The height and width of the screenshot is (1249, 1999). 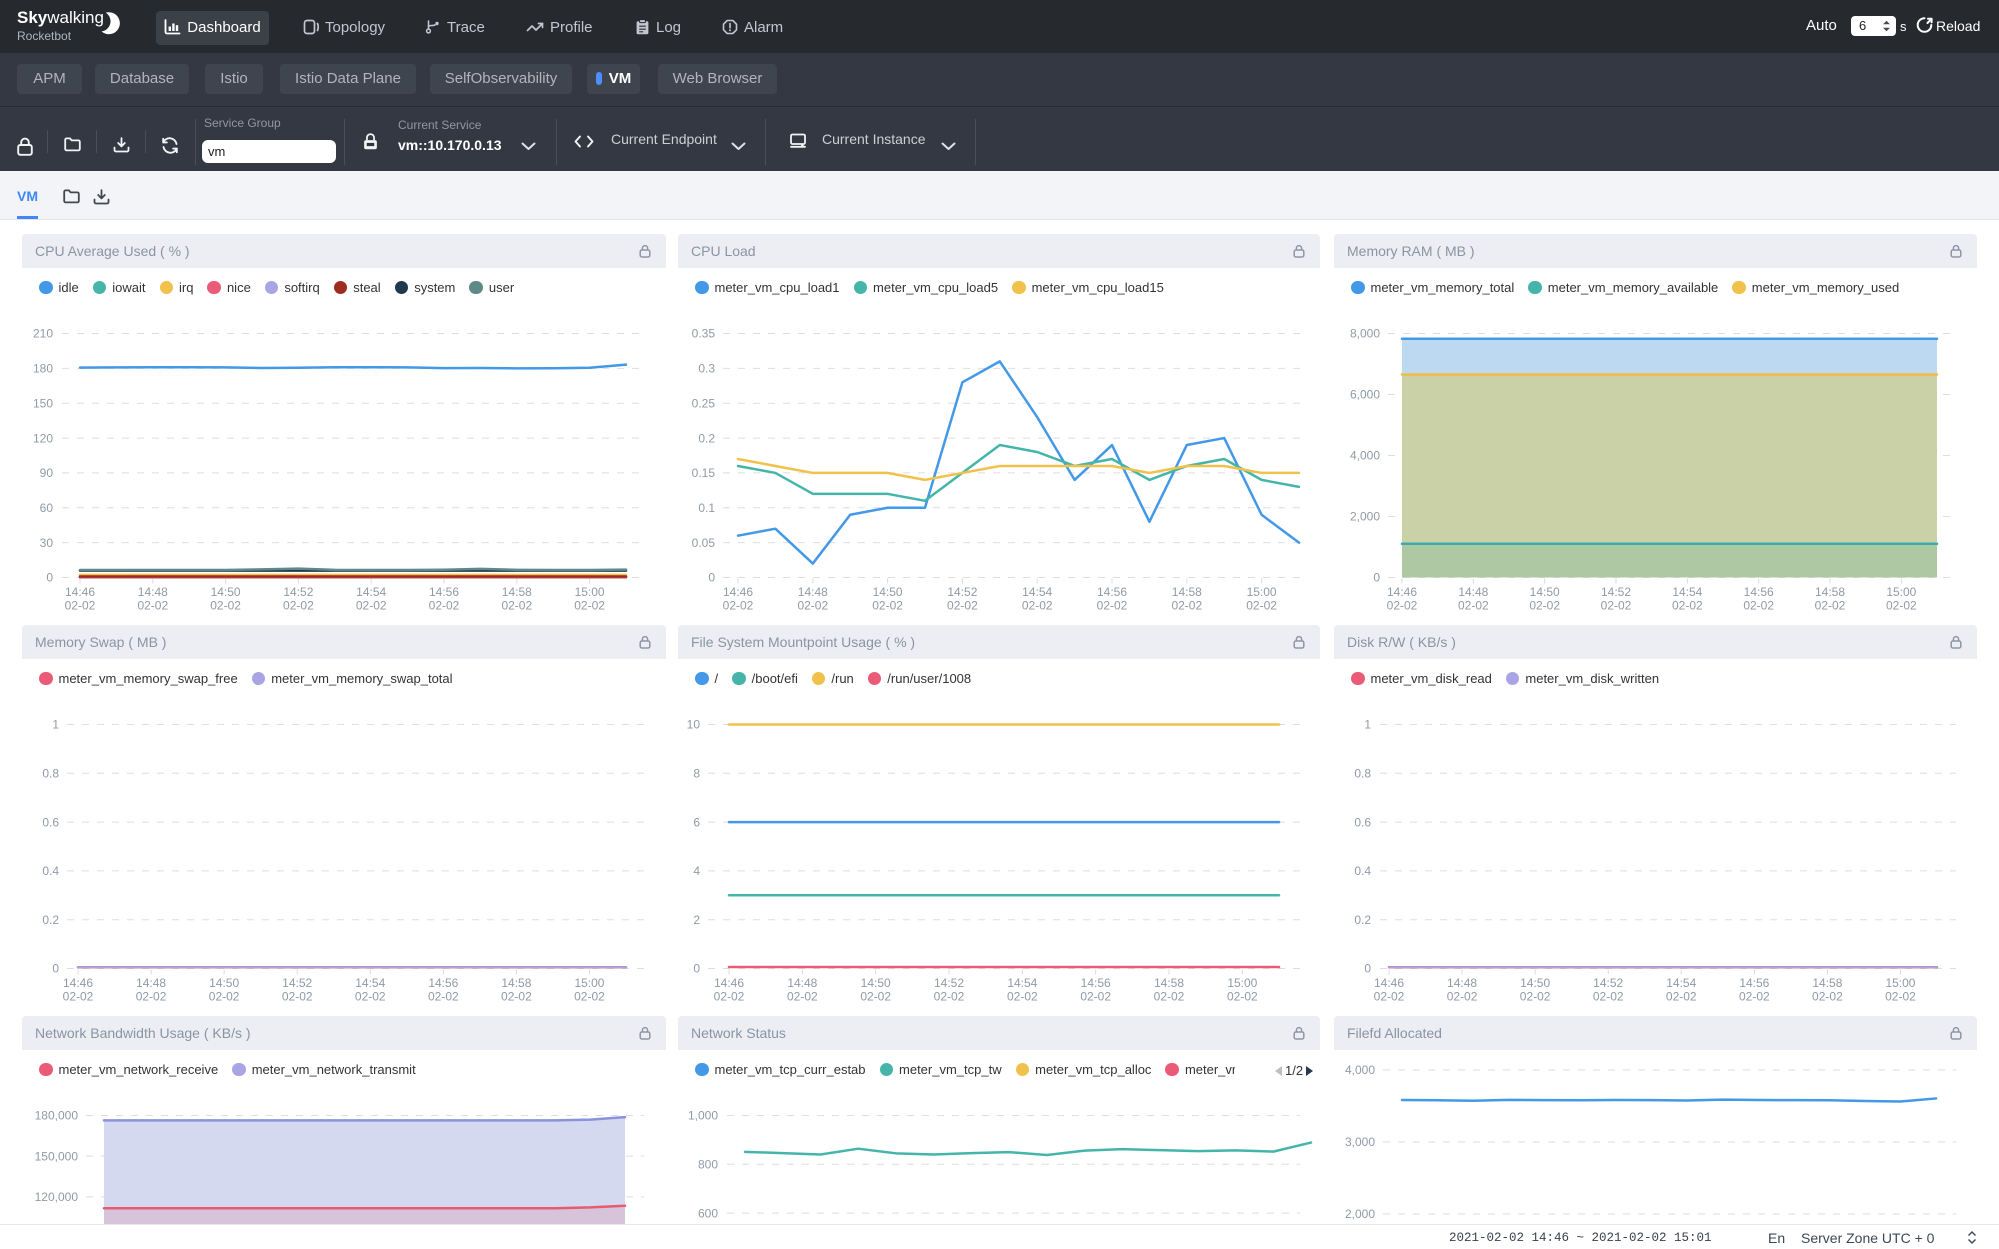 What do you see at coordinates (704, 334) in the screenshot?
I see `svg-text: 0.35` at bounding box center [704, 334].